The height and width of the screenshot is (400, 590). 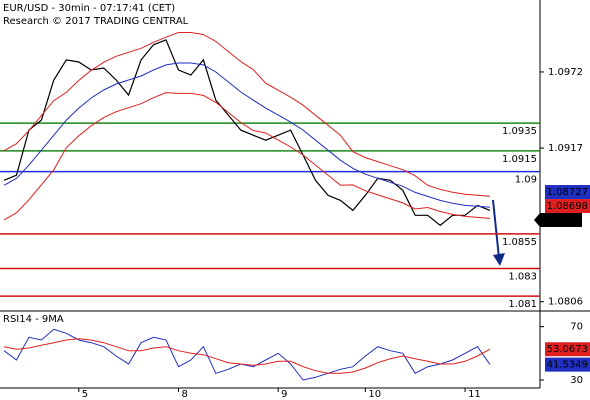 What do you see at coordinates (576, 380) in the screenshot?
I see `y-tick-label: 30` at bounding box center [576, 380].